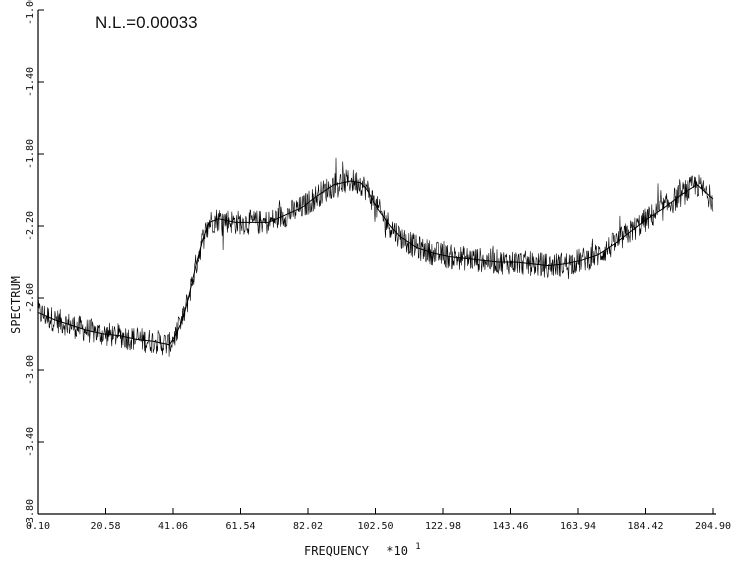  What do you see at coordinates (30, 82) in the screenshot?
I see `y-tick-label: -1.40` at bounding box center [30, 82].